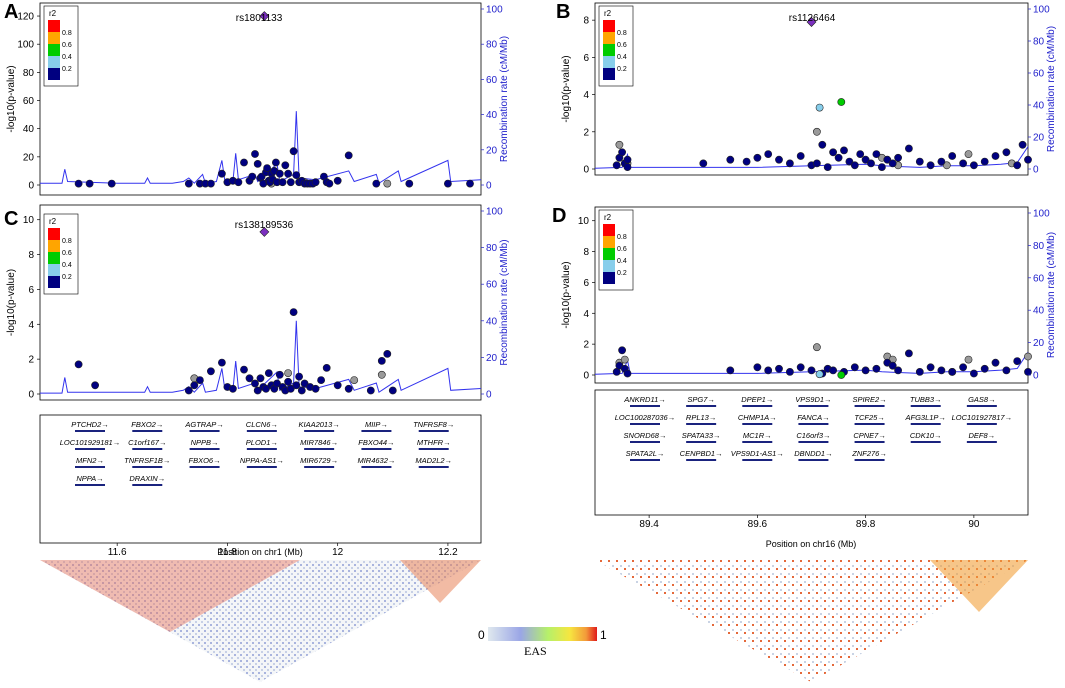  I want to click on y2-tick-label: 20, so click(492, 358).